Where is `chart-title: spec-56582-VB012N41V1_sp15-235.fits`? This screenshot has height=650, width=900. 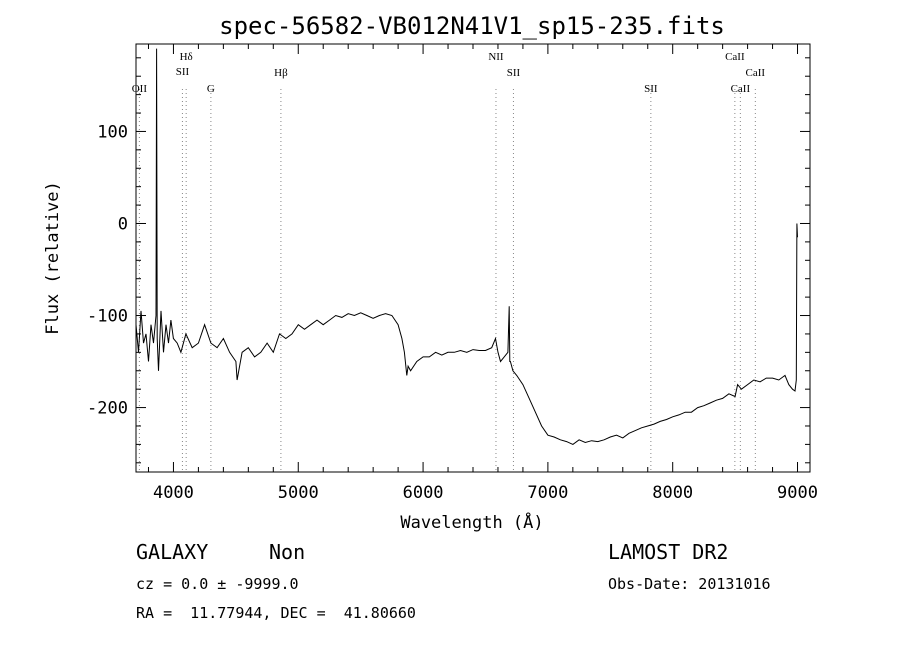
chart-title: spec-56582-VB012N41V1_sp15-235.fits is located at coordinates (472, 26).